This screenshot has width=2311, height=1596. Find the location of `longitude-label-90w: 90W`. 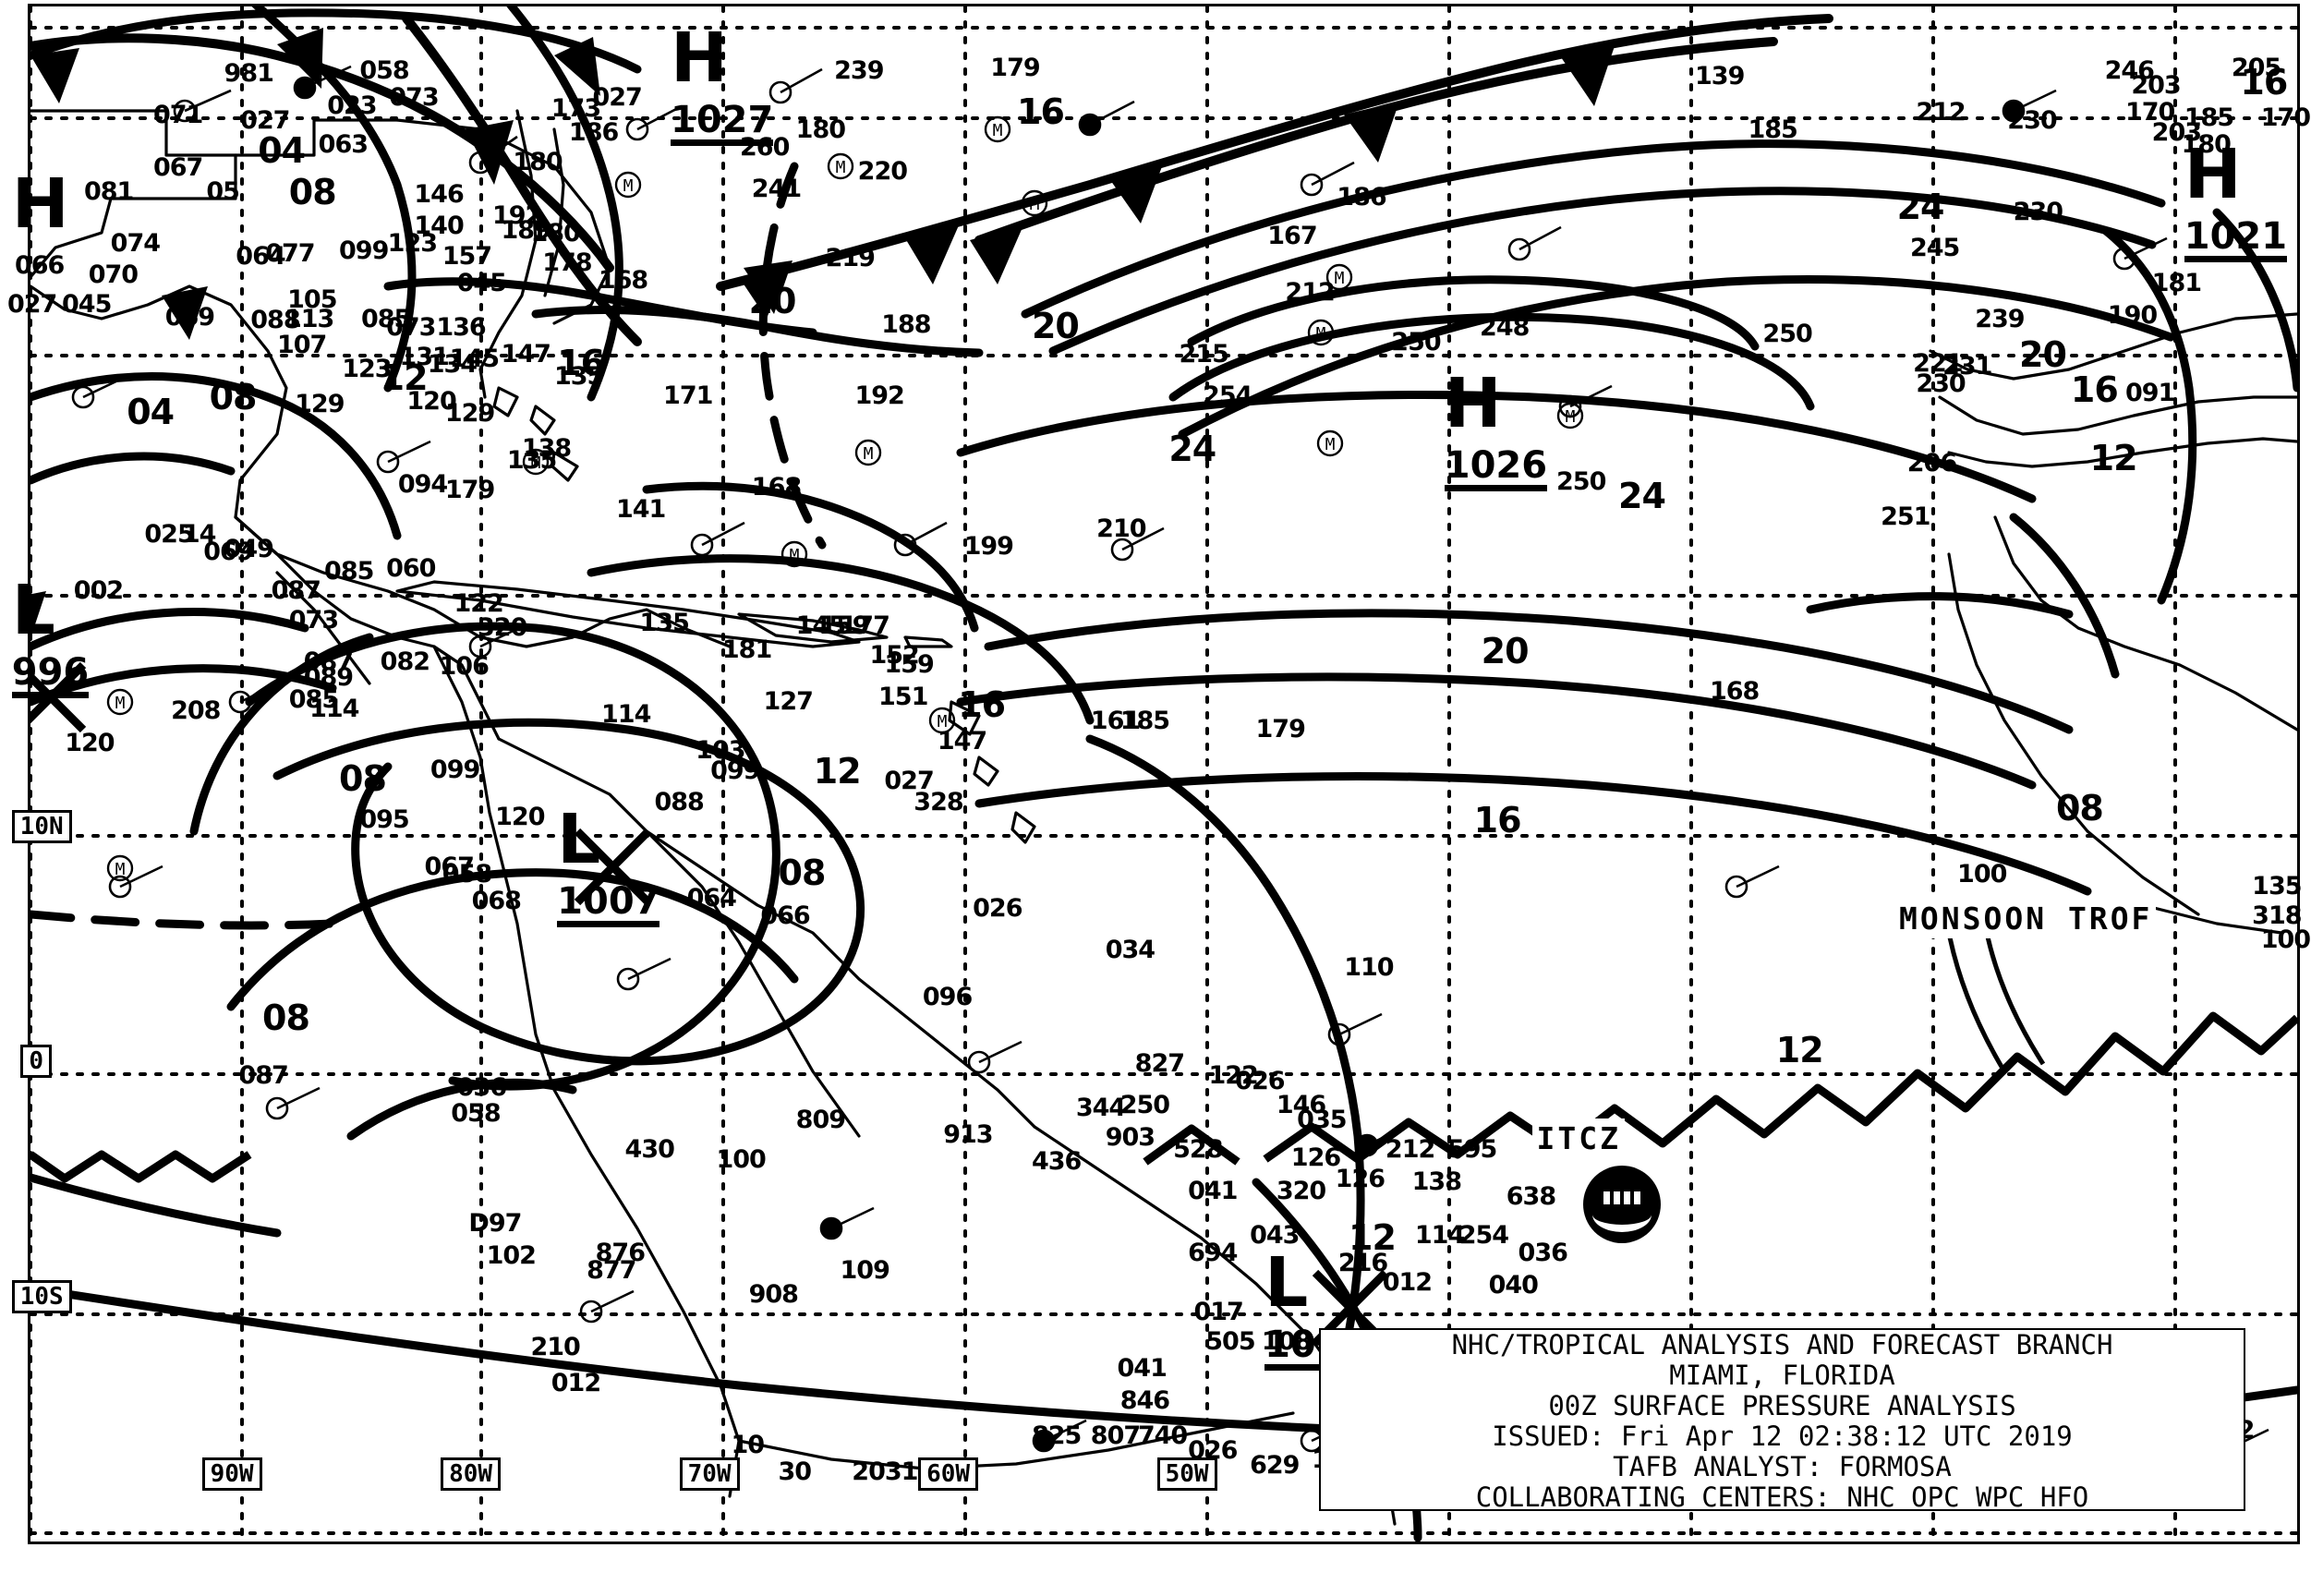

longitude-label-90w: 90W is located at coordinates (231, 1474).